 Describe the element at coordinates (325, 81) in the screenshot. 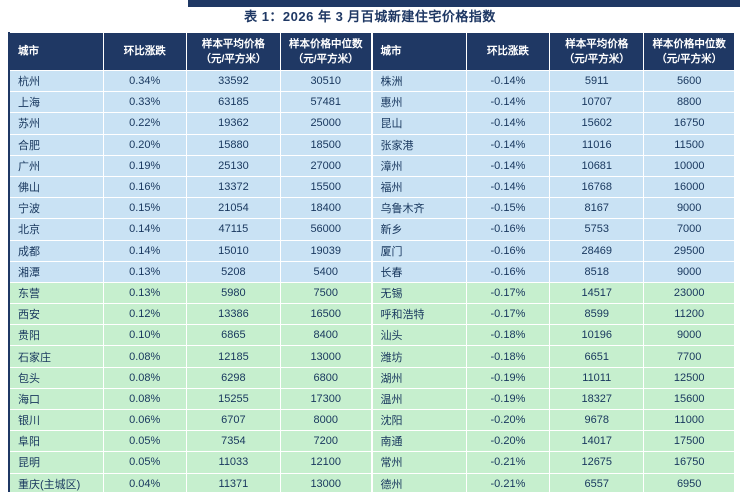

I see `median-price-cell: 30510` at that location.